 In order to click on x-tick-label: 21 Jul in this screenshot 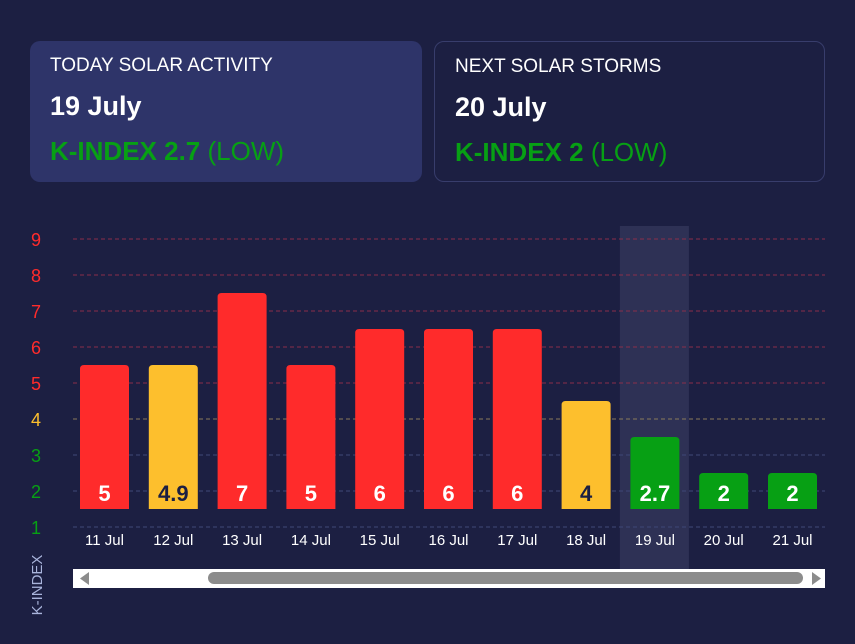, I will do `click(792, 540)`.